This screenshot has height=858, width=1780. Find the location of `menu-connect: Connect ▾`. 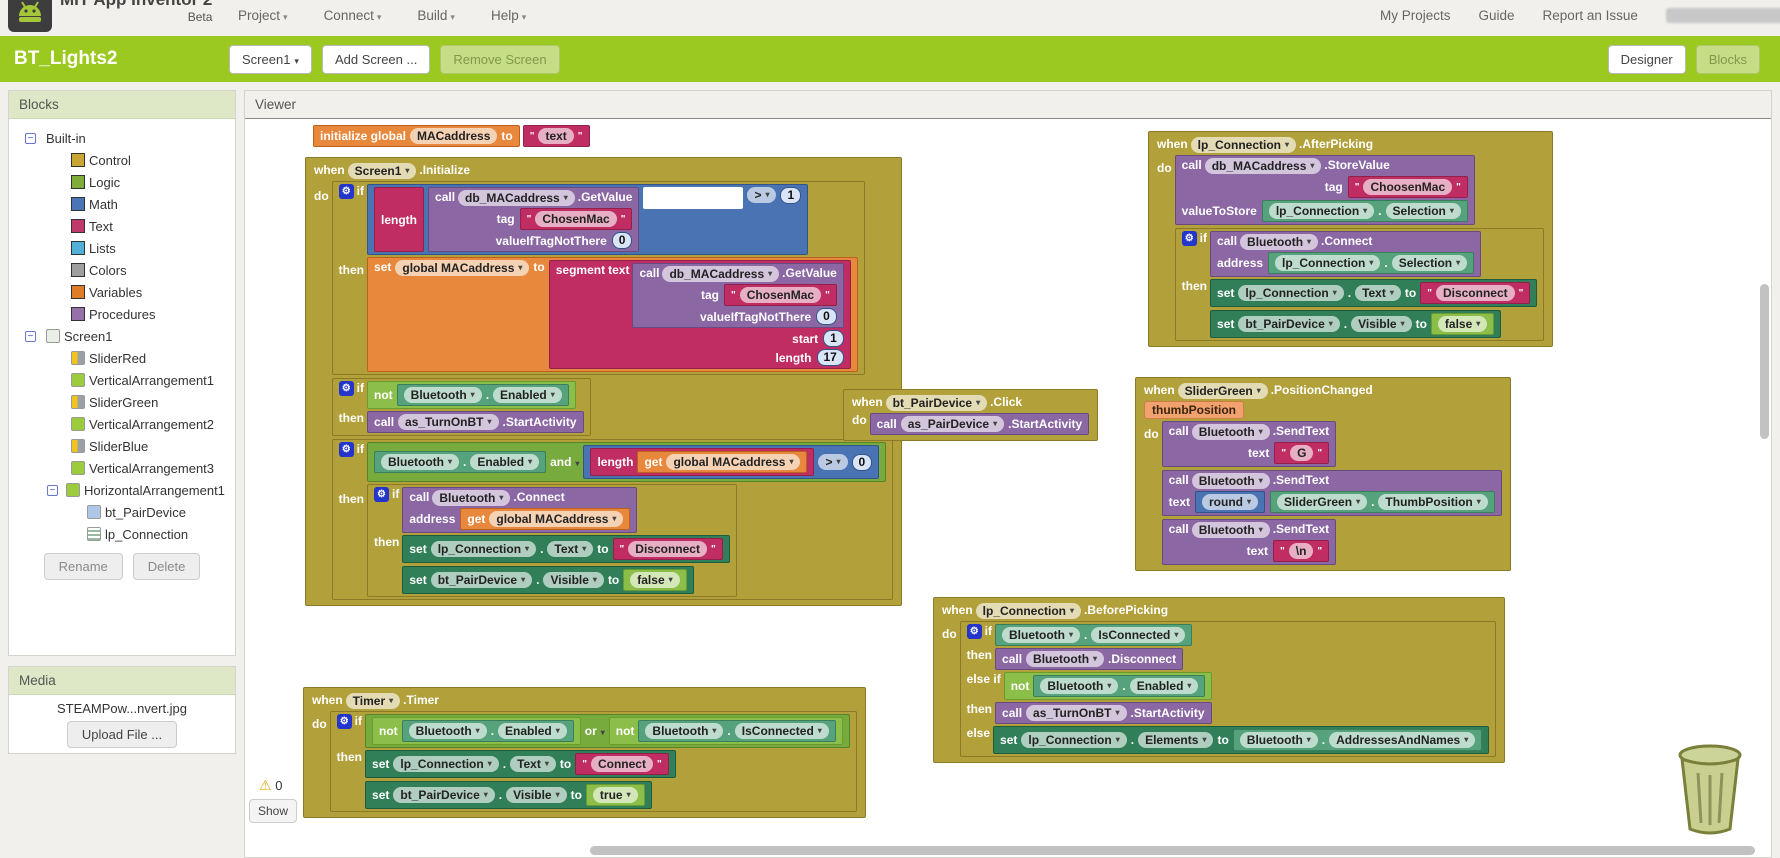

menu-connect: Connect ▾ is located at coordinates (352, 15).